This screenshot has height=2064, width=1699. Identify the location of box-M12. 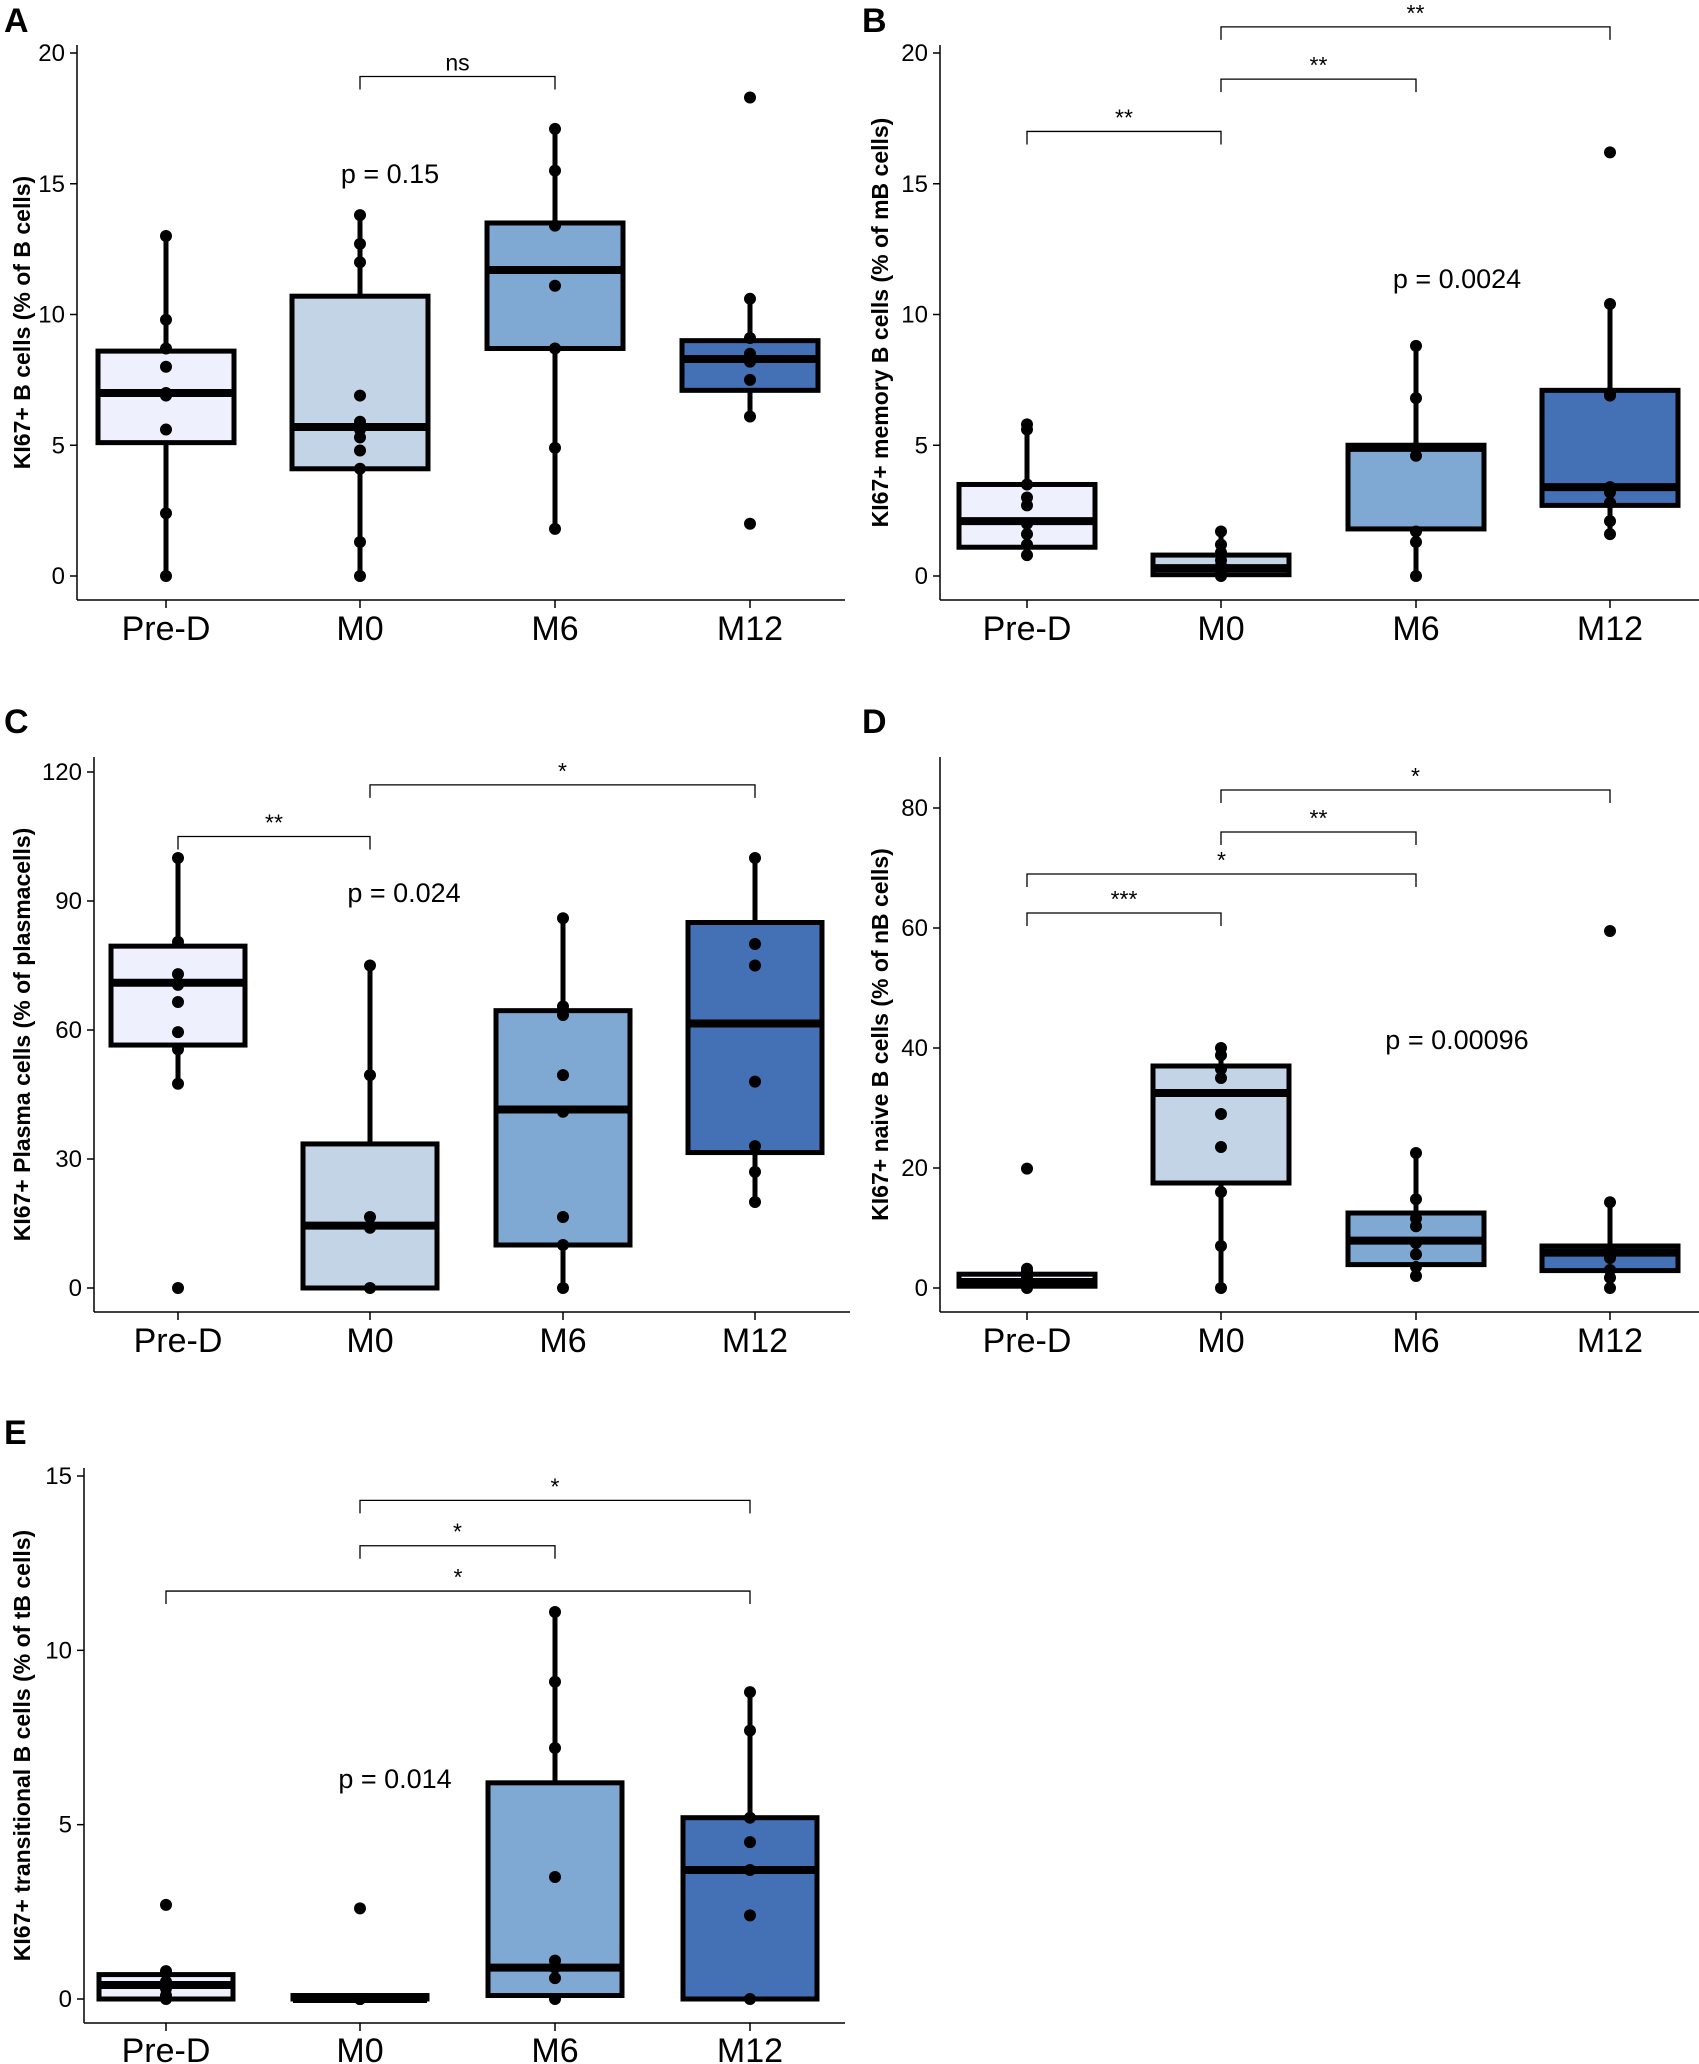
(755, 1038).